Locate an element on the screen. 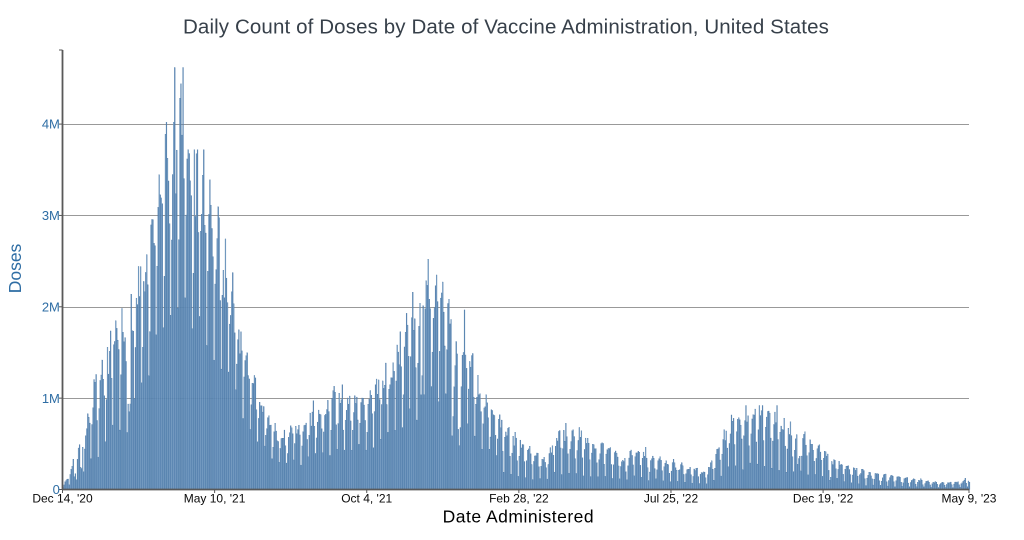 The height and width of the screenshot is (540, 1024). svg-text: 3M is located at coordinates (51, 215).